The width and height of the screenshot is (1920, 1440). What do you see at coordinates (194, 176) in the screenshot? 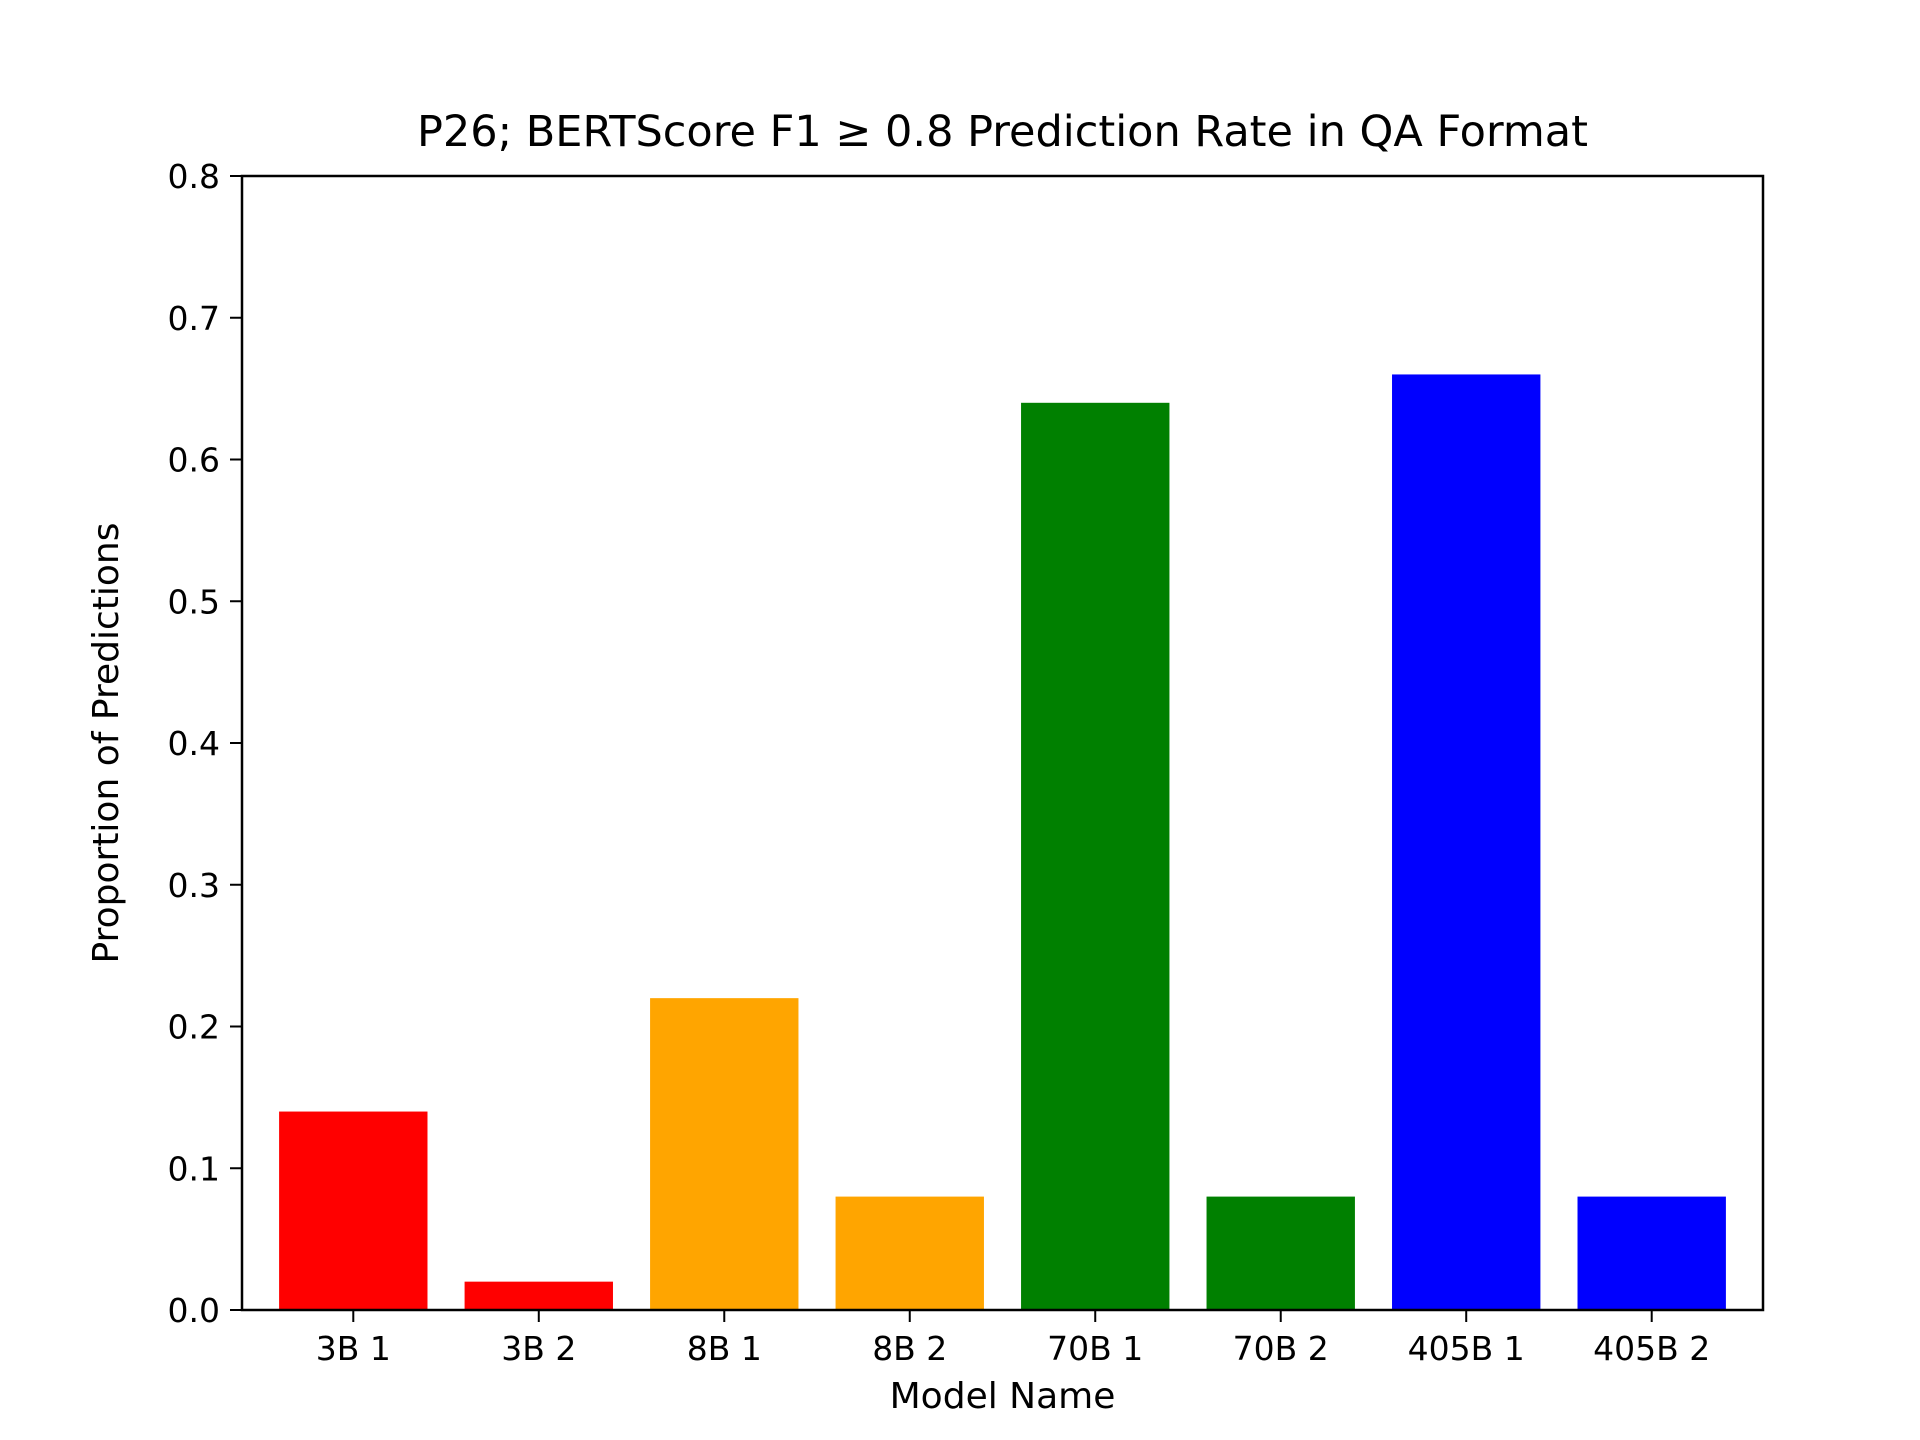
I see `y-tick-label: 0.8` at bounding box center [194, 176].